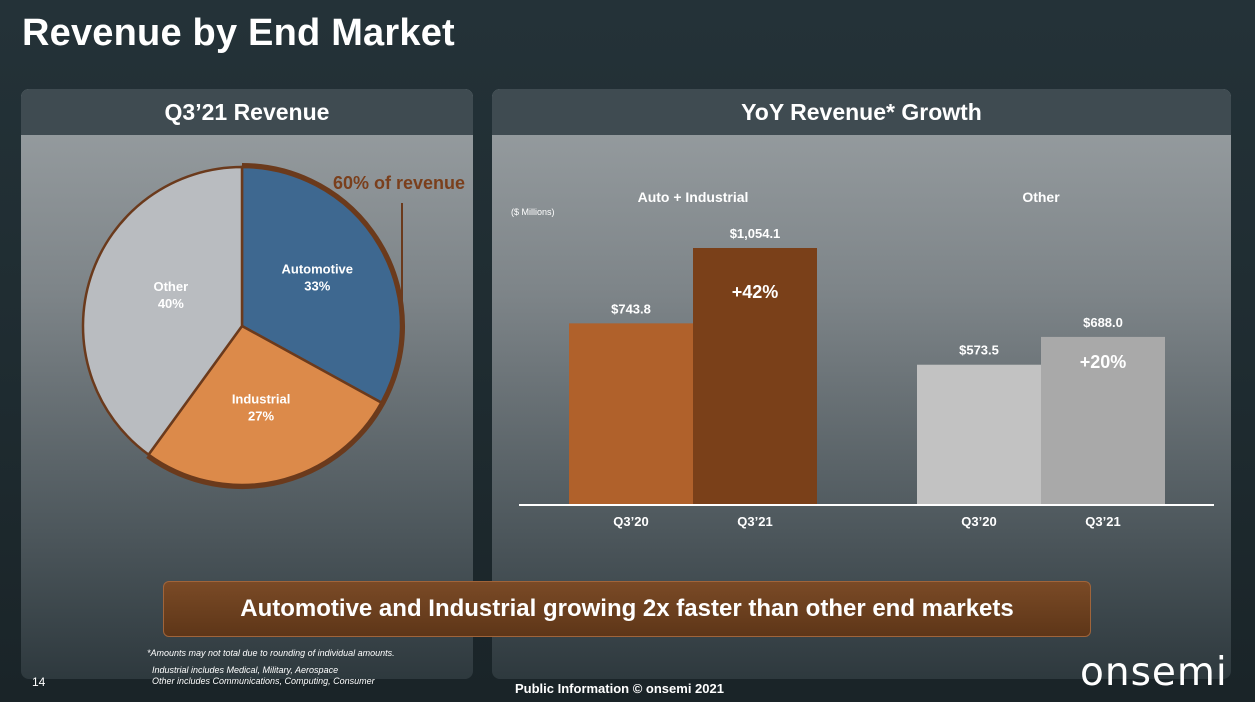  Describe the element at coordinates (630, 521) in the screenshot. I see `x-tick-auto-industrial-q3-20: Q3’20` at that location.